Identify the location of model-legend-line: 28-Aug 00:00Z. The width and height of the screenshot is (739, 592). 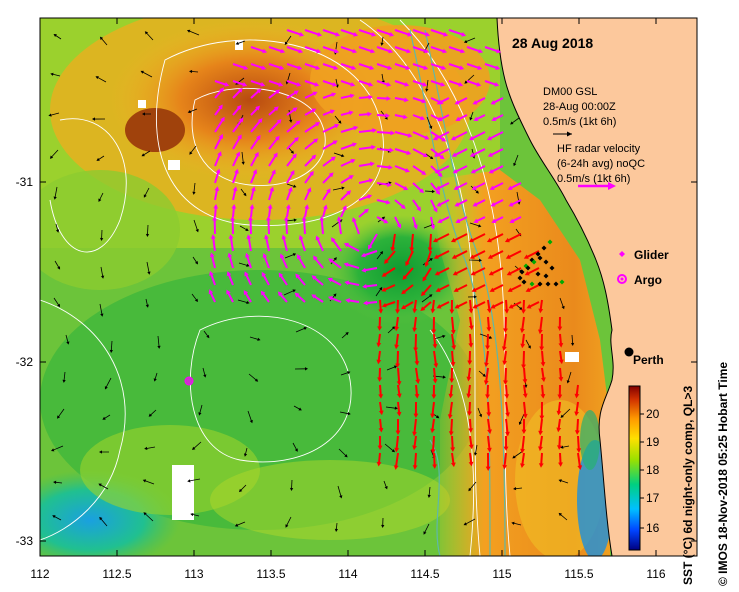
(579, 107).